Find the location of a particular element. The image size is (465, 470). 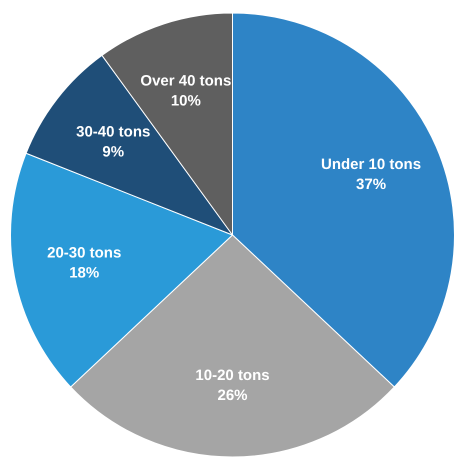

data-label: 10% is located at coordinates (185, 101).